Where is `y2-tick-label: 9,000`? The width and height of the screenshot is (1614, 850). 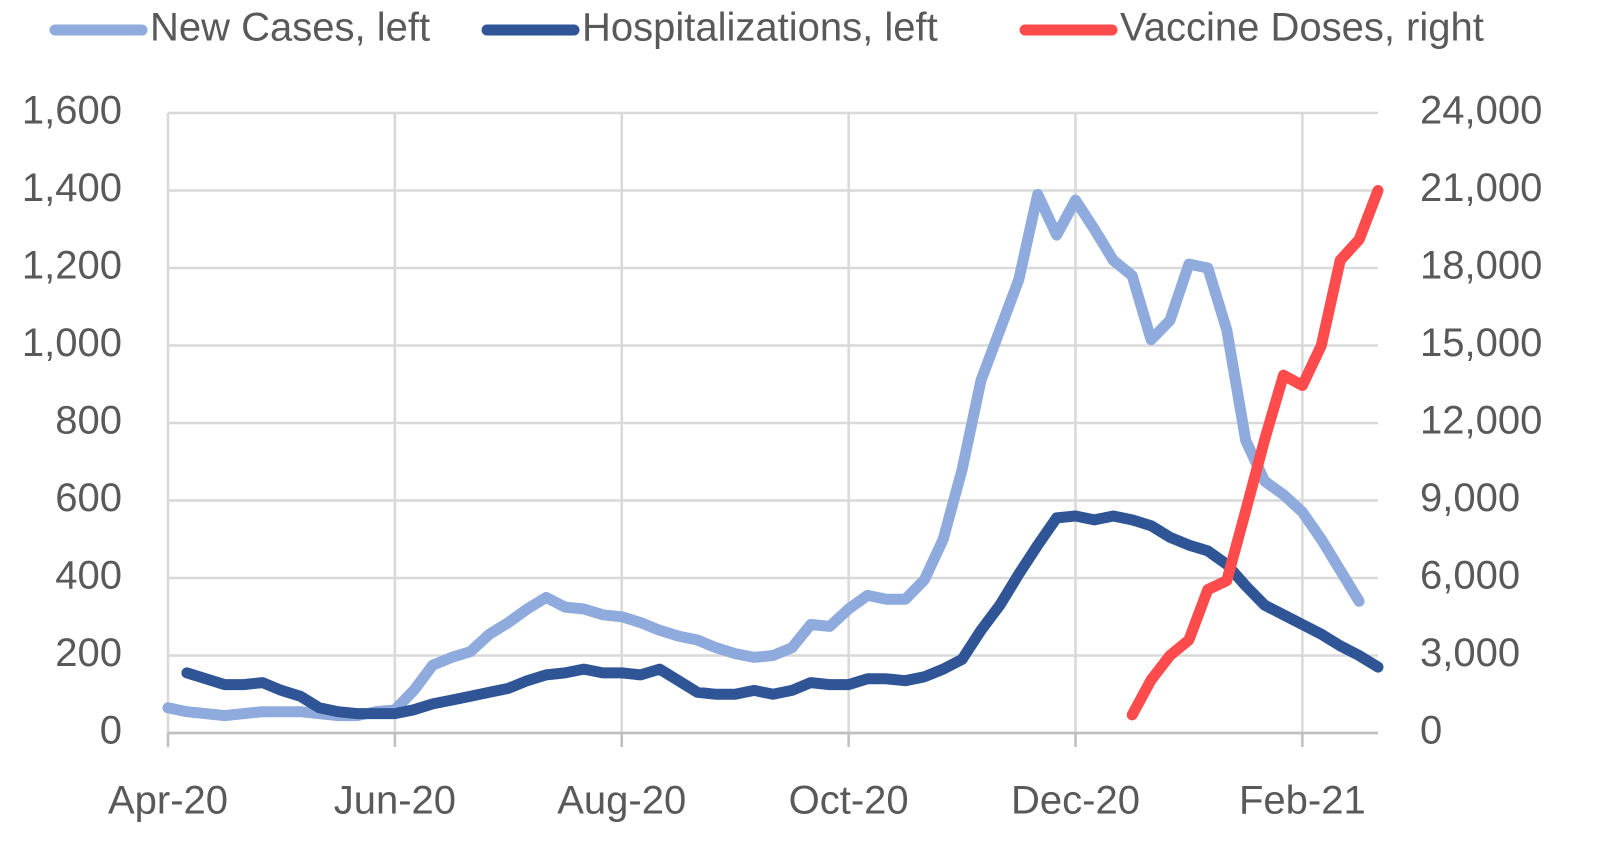
y2-tick-label: 9,000 is located at coordinates (1470, 498).